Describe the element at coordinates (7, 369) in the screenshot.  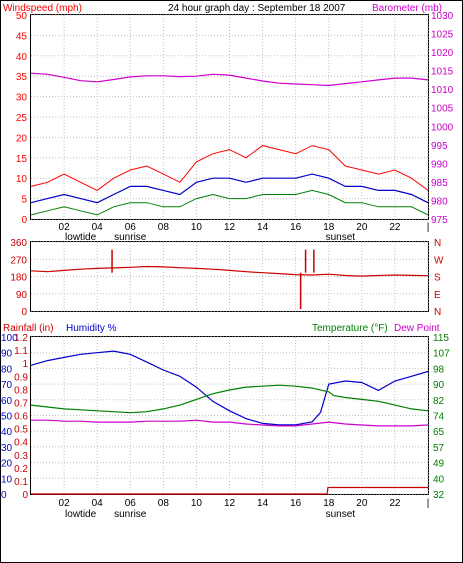
I see `humidity-tick-label: 80` at that location.